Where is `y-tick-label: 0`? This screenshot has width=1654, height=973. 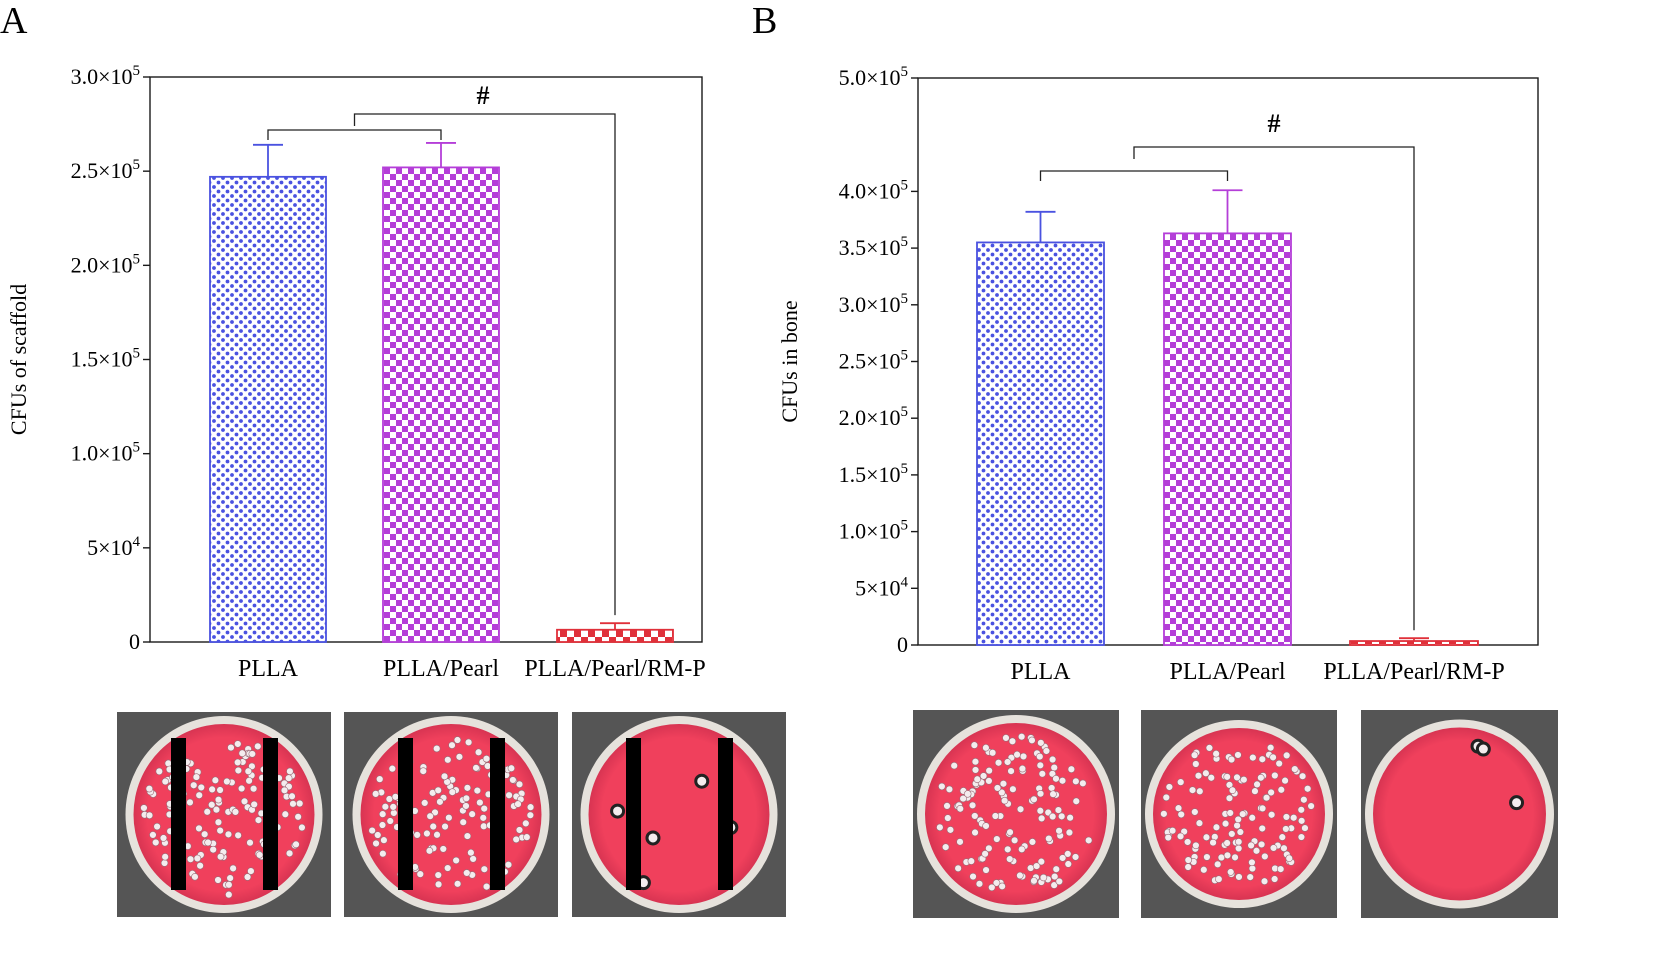
y-tick-label: 0 is located at coordinates (902, 644).